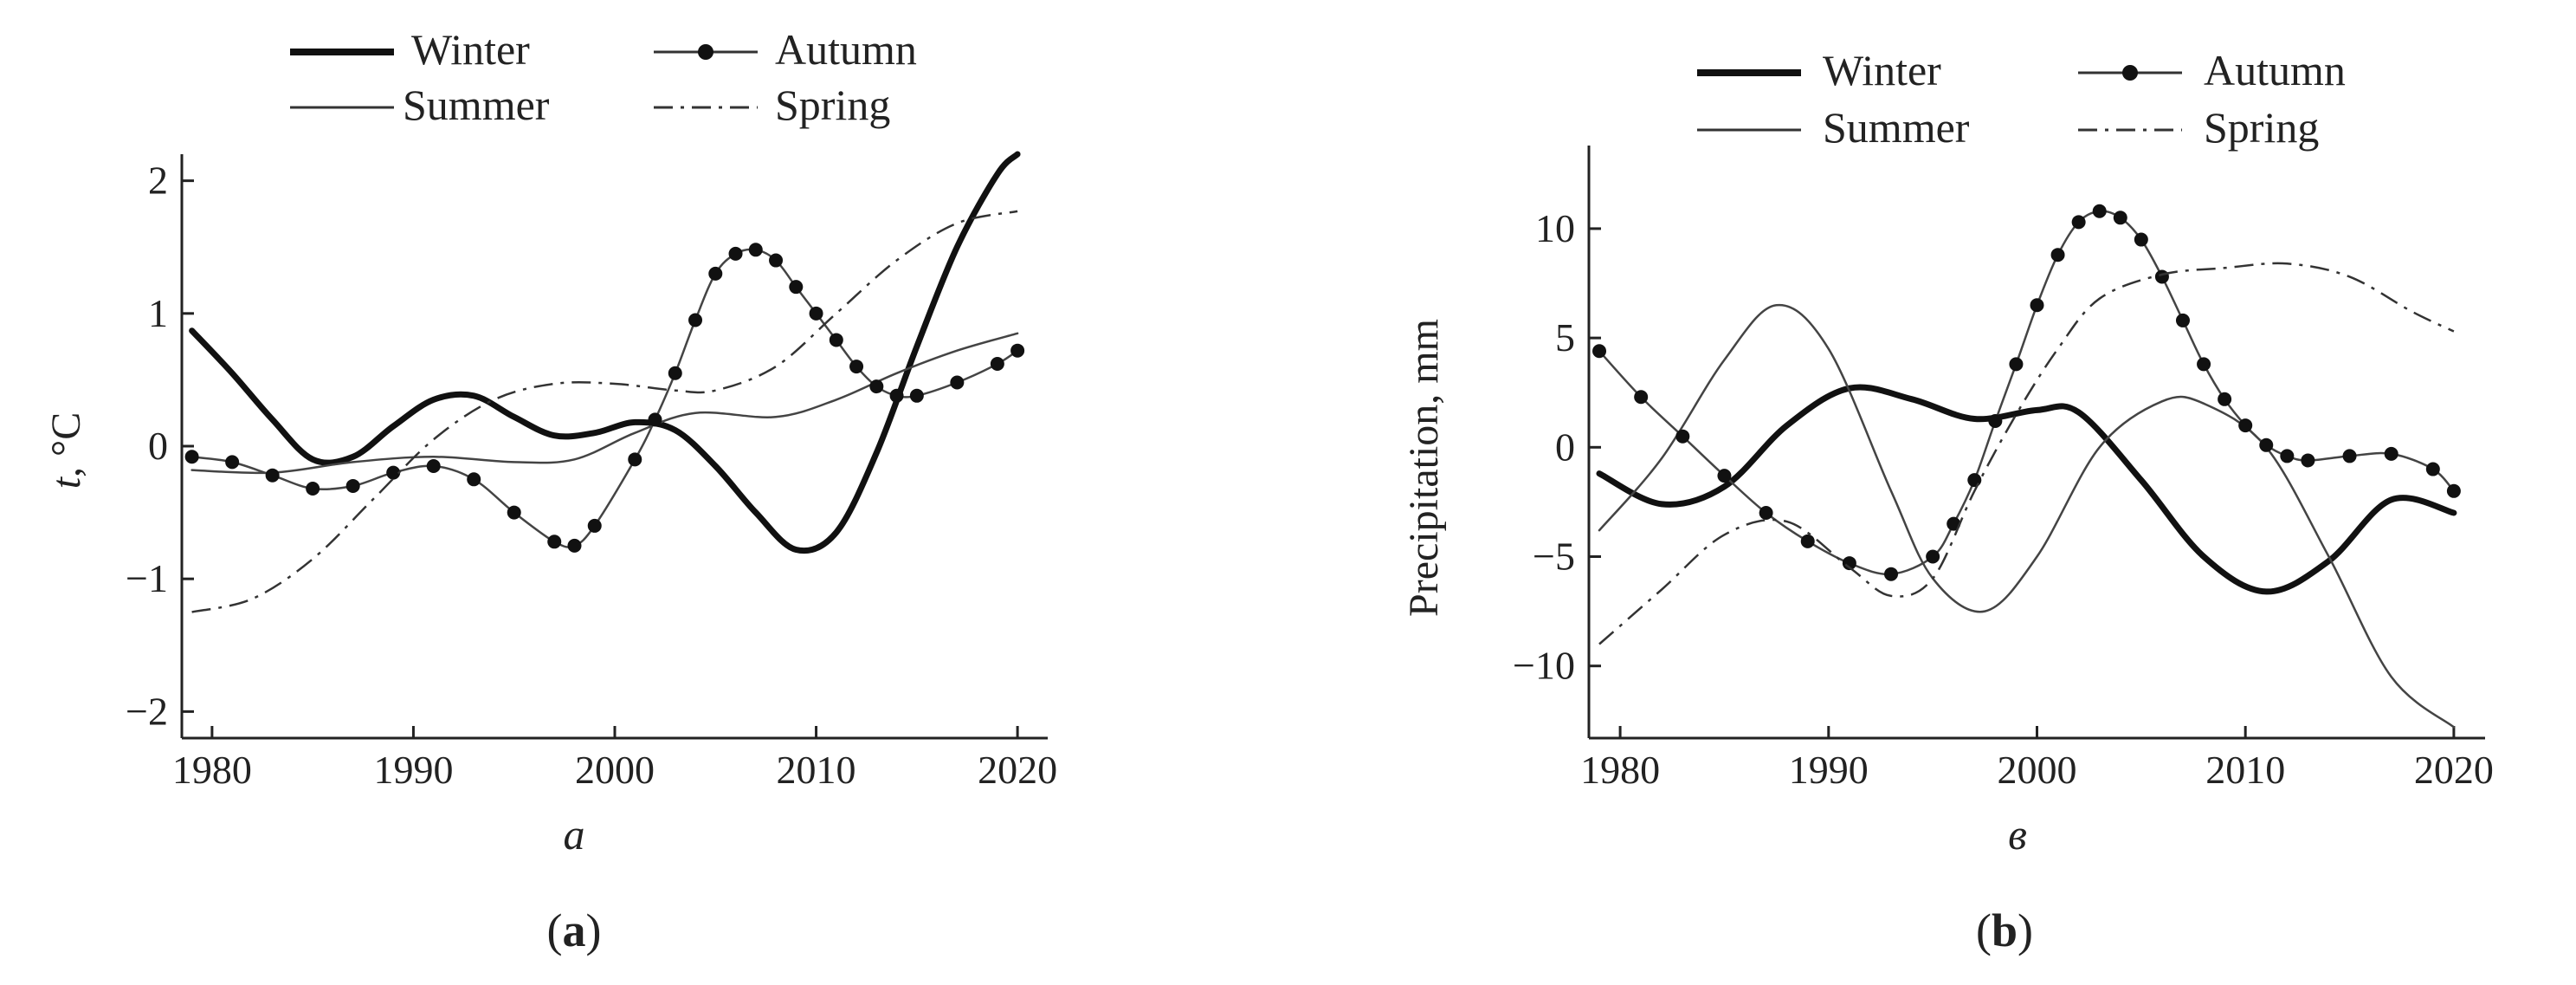 This screenshot has height=985, width=2576. What do you see at coordinates (66, 482) in the screenshot?
I see `panel-a-ylabel-var: t` at bounding box center [66, 482].